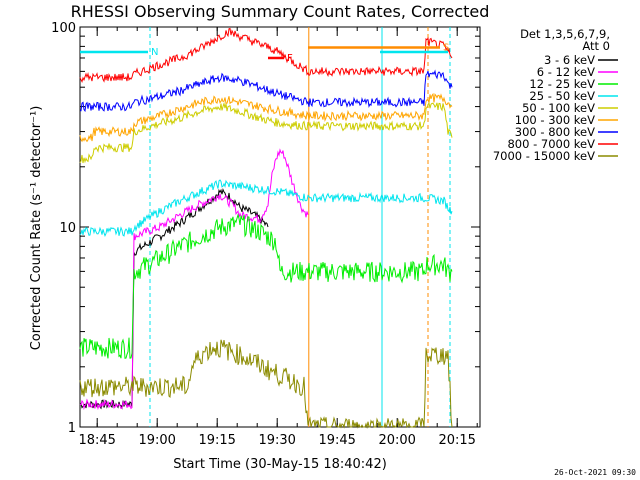  I want to click on x-axis-label: Start Time (30-May-15 18:40:42), so click(280, 464).